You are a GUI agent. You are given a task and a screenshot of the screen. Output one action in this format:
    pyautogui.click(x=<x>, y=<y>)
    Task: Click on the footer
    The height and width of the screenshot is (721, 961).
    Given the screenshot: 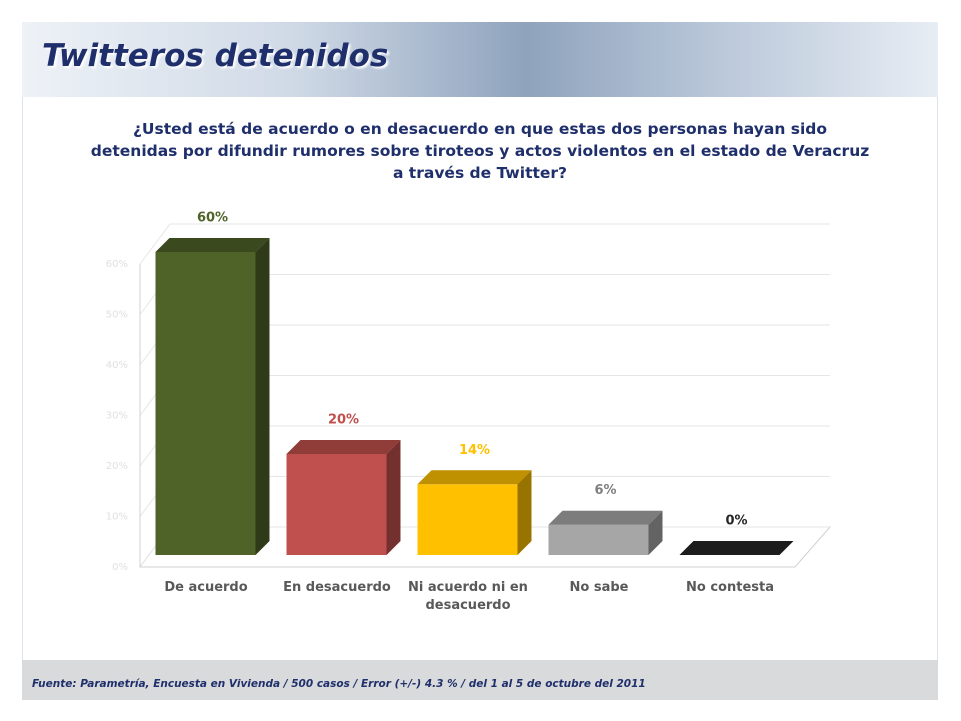 What is the action you would take?
    pyautogui.click(x=480, y=680)
    